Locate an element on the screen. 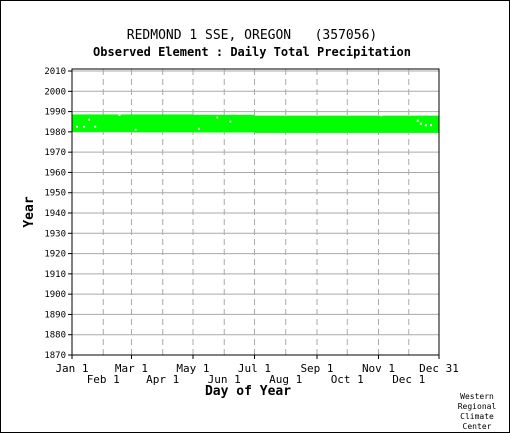 The image size is (510, 433). credit-line: Western is located at coordinates (477, 396).